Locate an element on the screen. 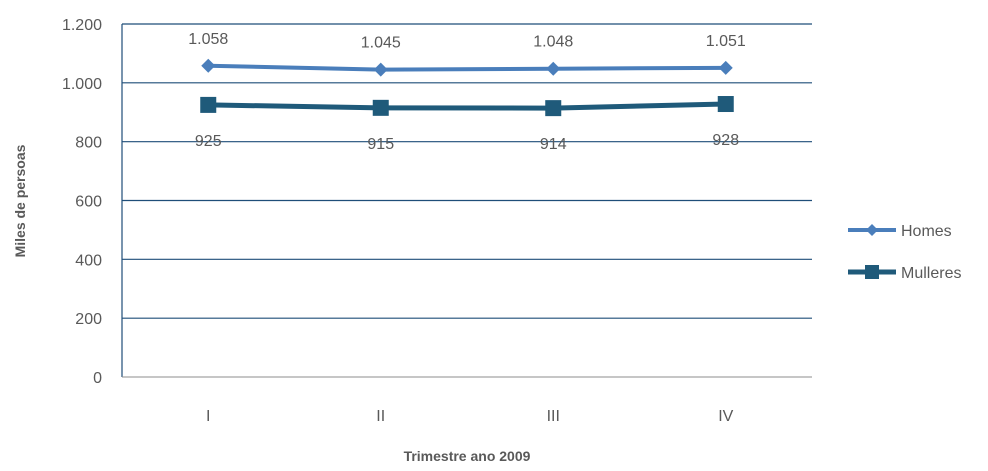  x-tick-label: IV is located at coordinates (725, 416).